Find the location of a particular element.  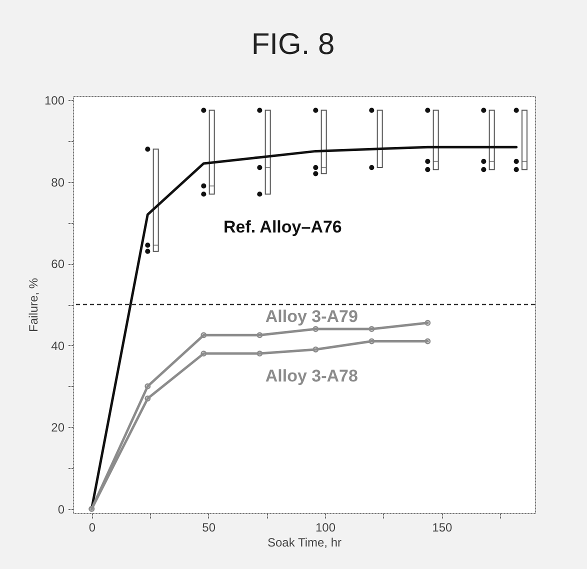

x-axis-title: Soak Time, hr is located at coordinates (304, 543).